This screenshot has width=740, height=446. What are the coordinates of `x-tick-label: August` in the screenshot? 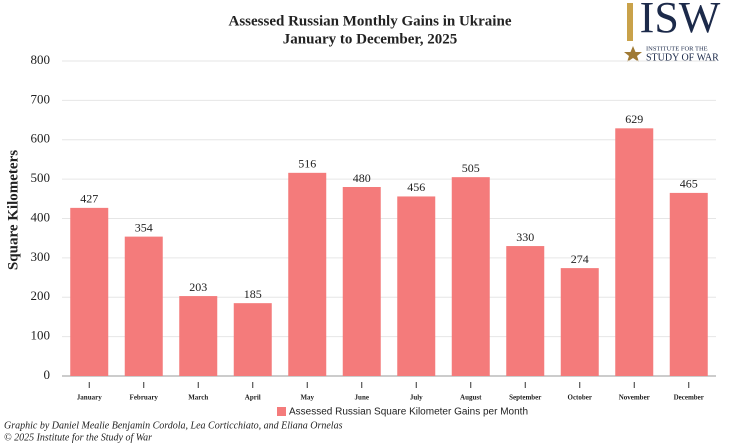 It's located at (471, 398).